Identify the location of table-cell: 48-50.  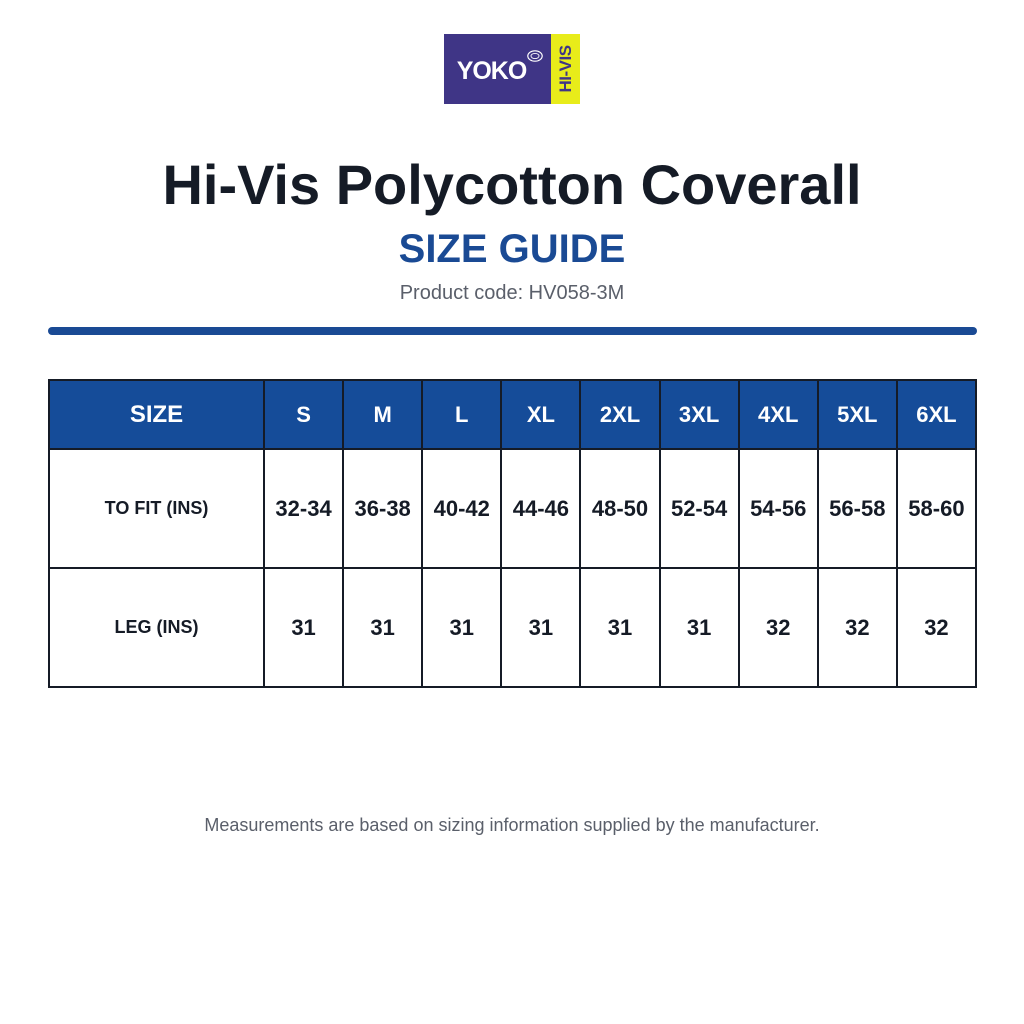
(620, 508).